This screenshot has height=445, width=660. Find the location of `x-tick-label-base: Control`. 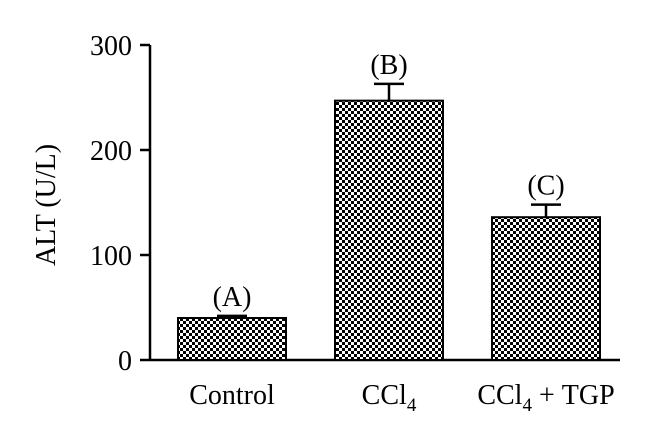

x-tick-label-base: Control is located at coordinates (232, 395).